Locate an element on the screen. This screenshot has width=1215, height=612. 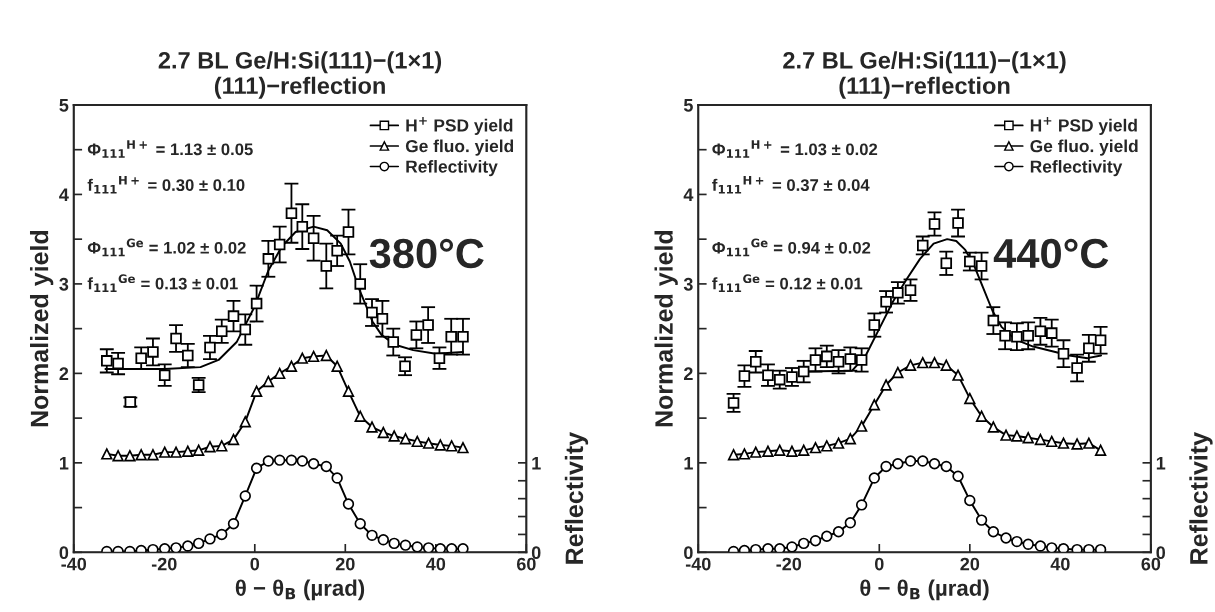
y-axis-title: Normalized yield is located at coordinates (666, 328).